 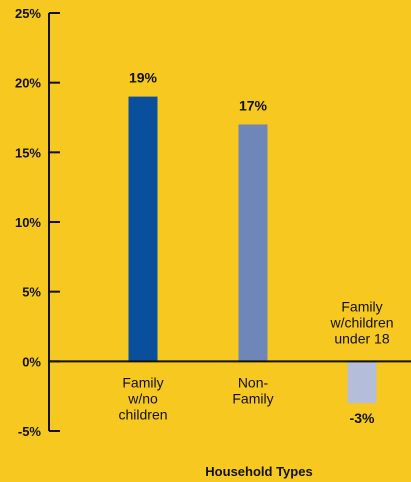 What do you see at coordinates (30, 431) in the screenshot?
I see `y-tick-label: -5%` at bounding box center [30, 431].